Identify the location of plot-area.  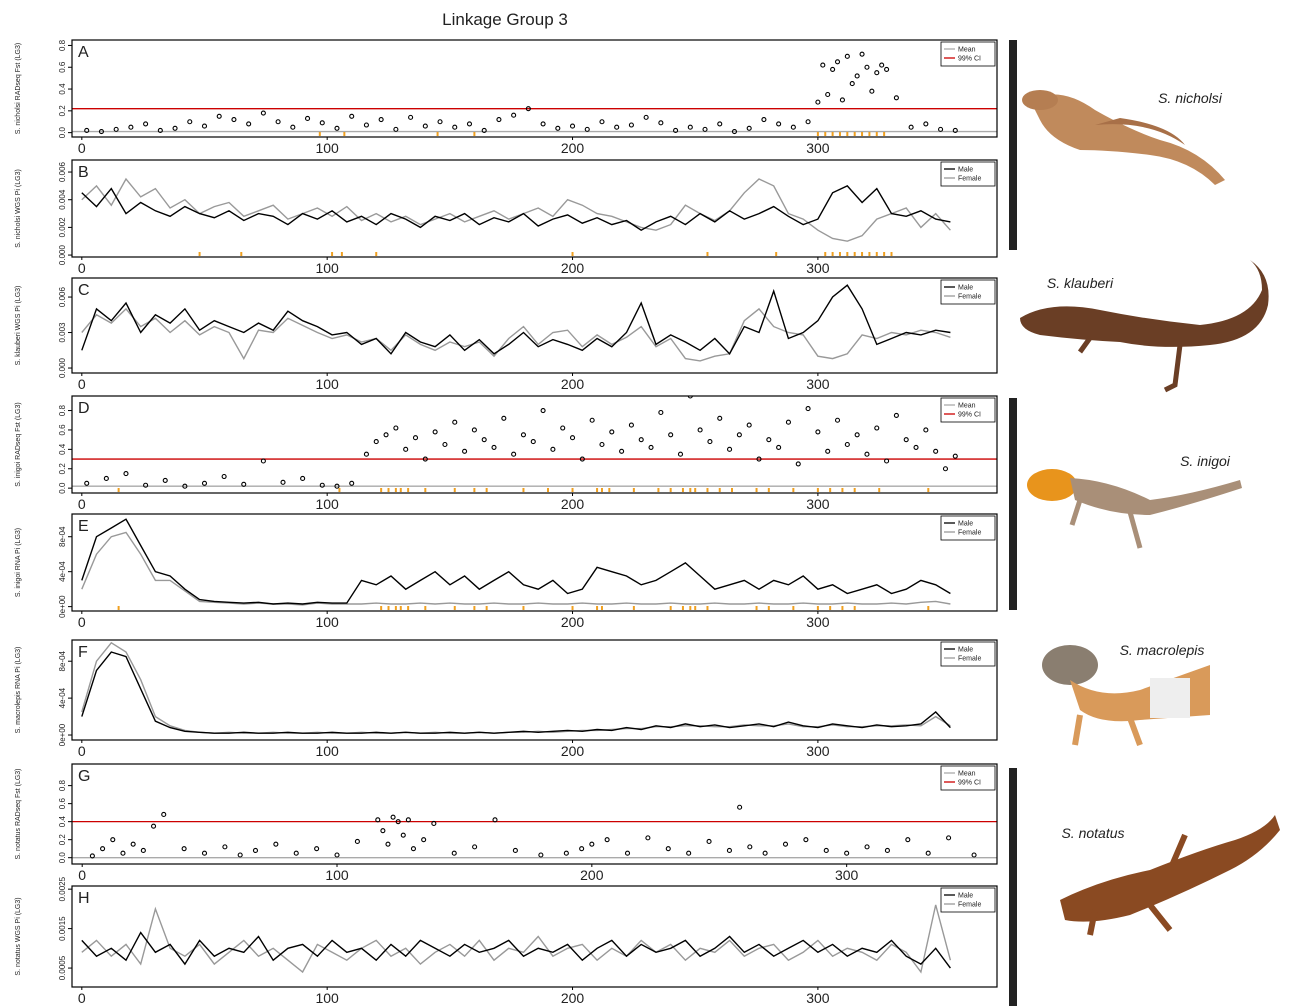
(516, 687).